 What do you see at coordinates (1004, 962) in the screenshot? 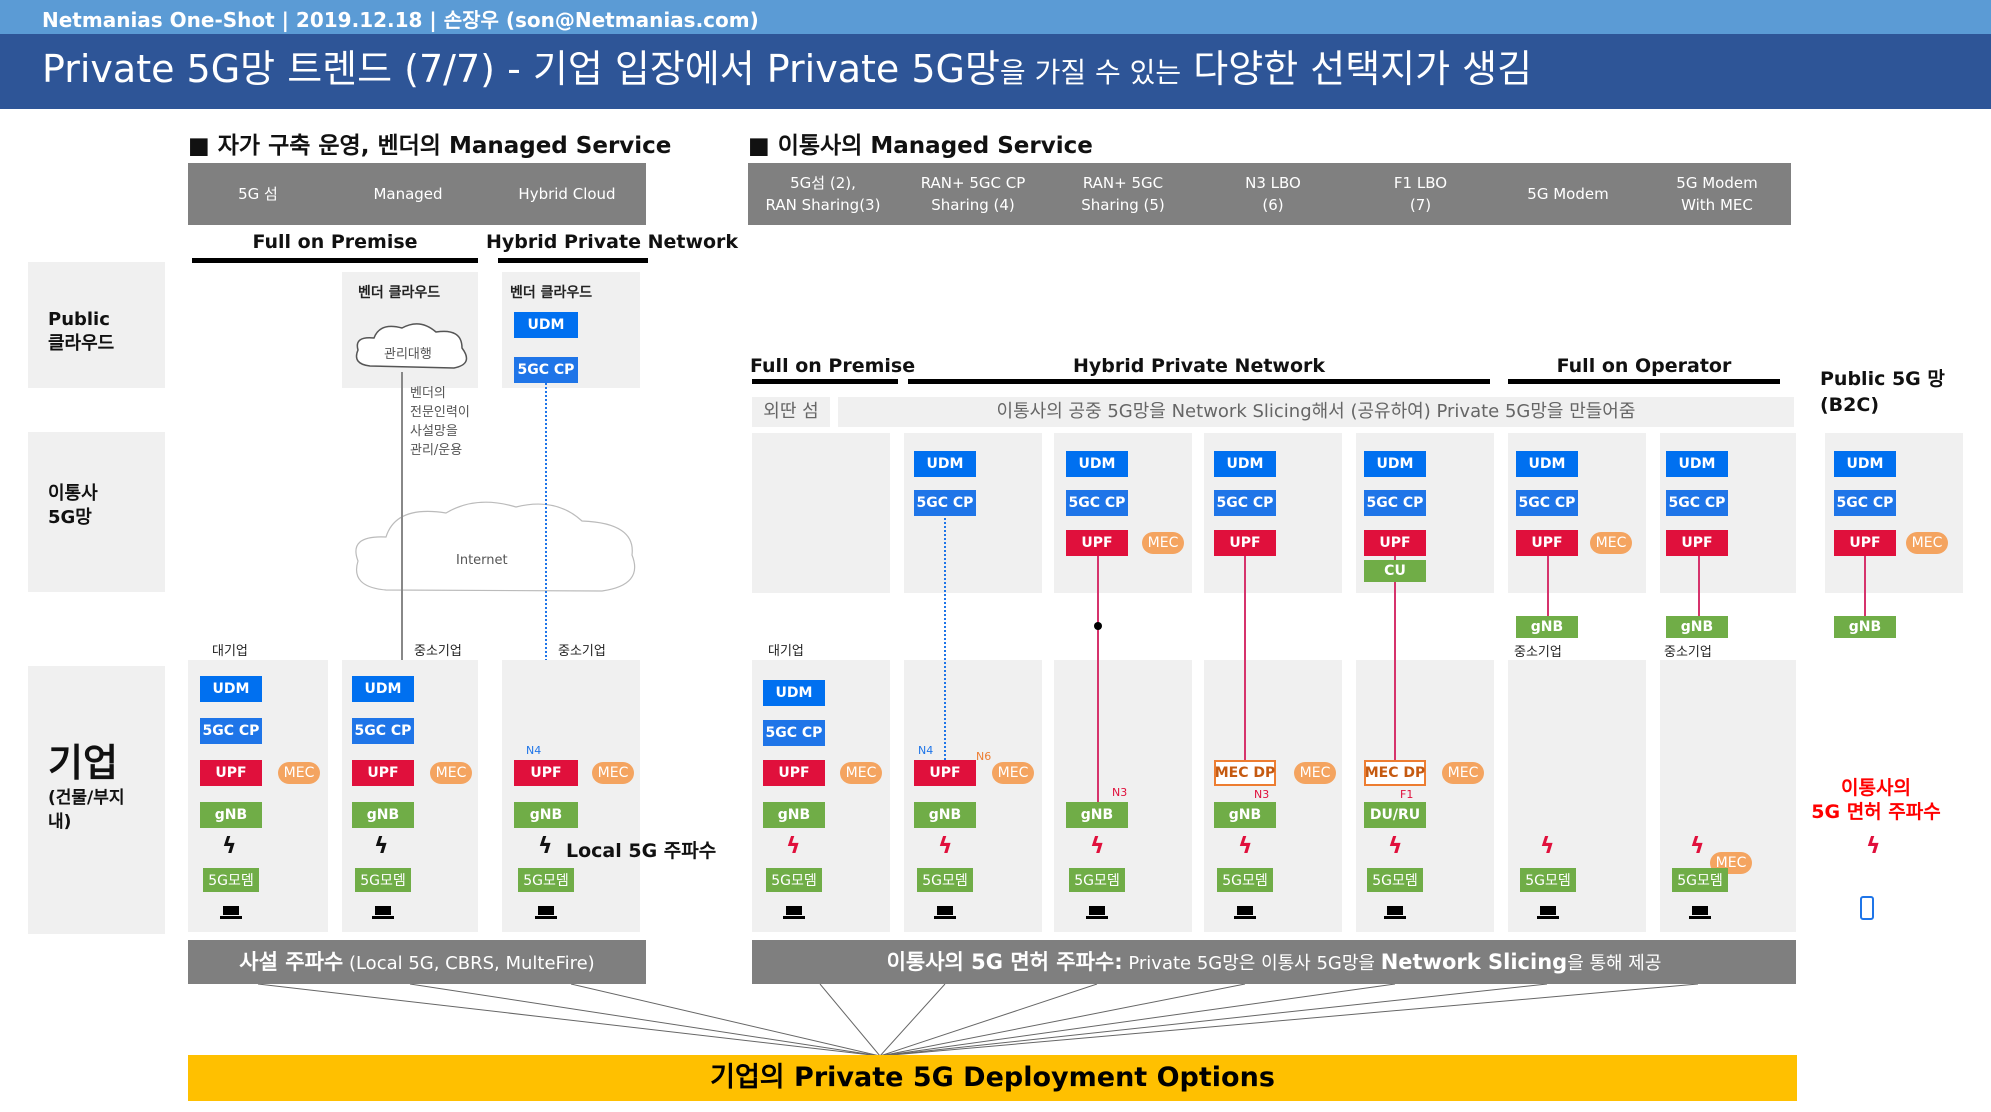
I see `licensed-title: 이통사의 5G 면허 주파수:` at bounding box center [1004, 962].